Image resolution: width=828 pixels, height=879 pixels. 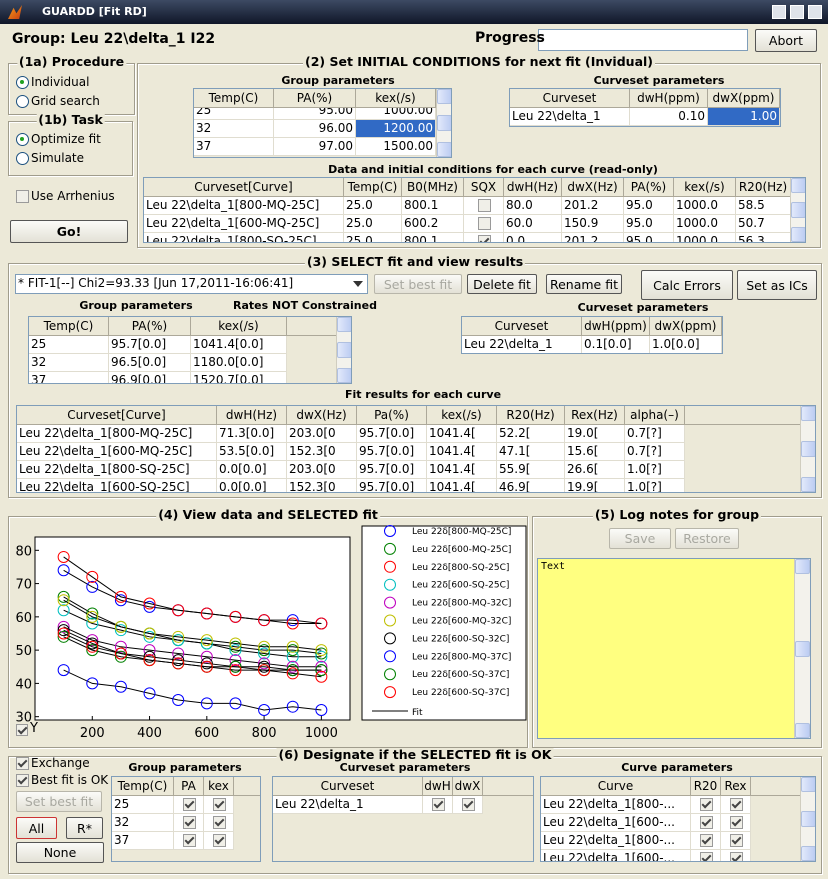 What do you see at coordinates (531, 415) in the screenshot?
I see `column-header: R20(Hz)` at bounding box center [531, 415].